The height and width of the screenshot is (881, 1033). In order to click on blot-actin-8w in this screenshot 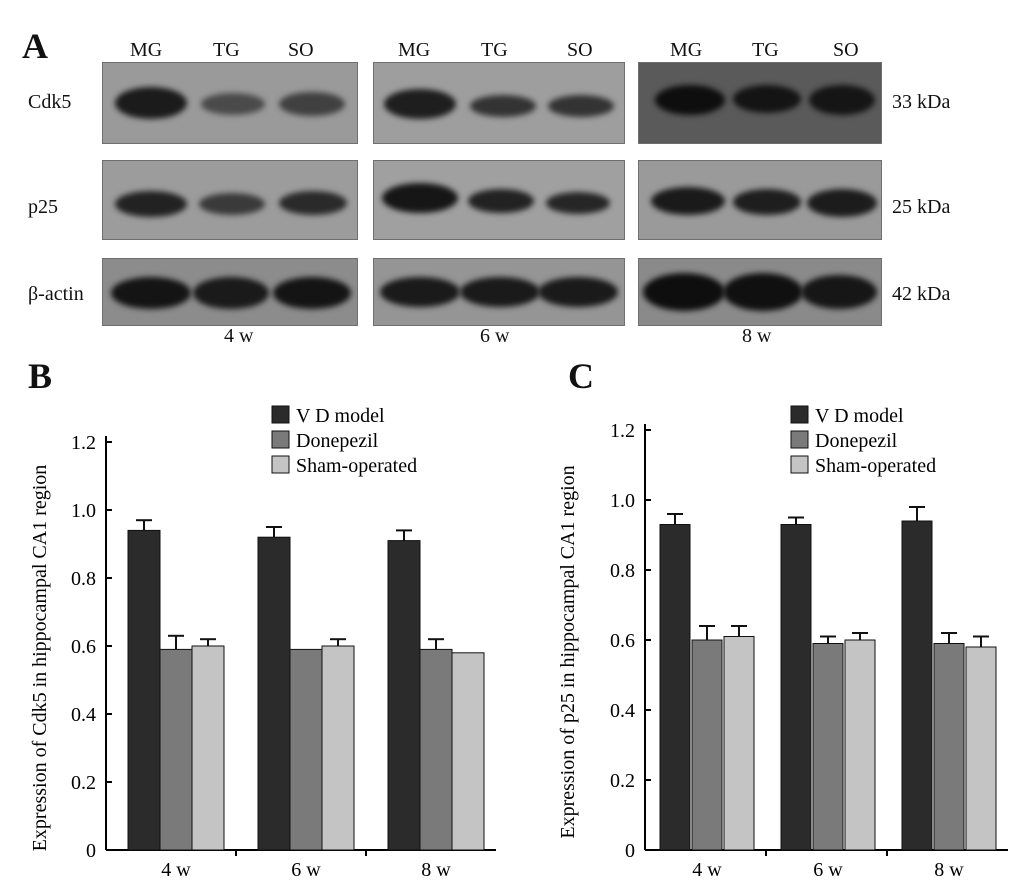, I will do `click(760, 292)`.